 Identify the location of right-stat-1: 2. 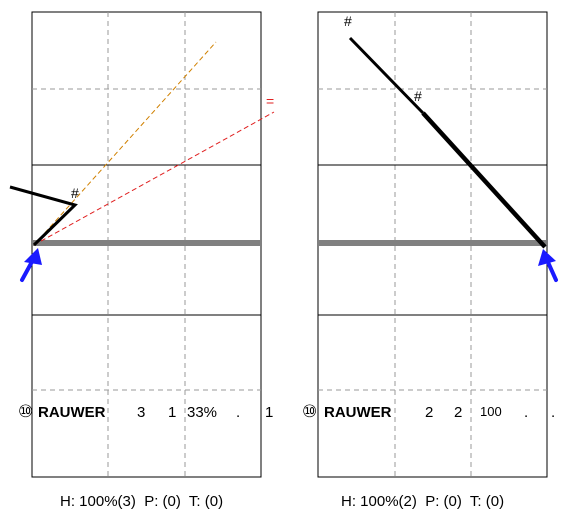
(429, 412).